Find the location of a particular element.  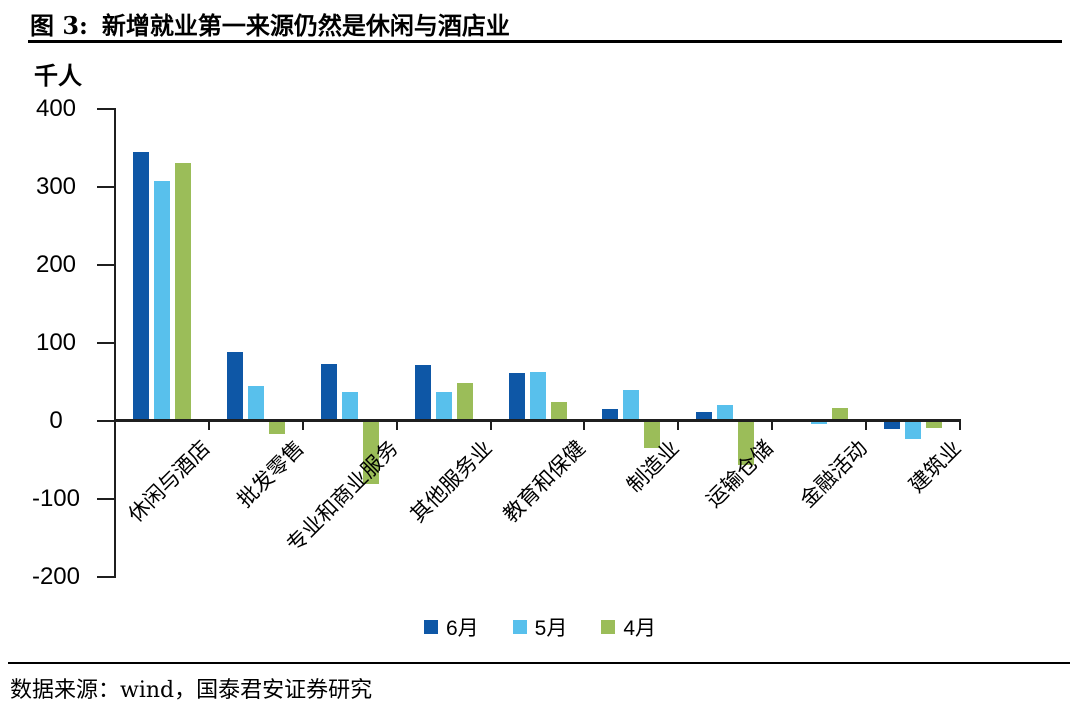

title-rule is located at coordinates (545, 41).